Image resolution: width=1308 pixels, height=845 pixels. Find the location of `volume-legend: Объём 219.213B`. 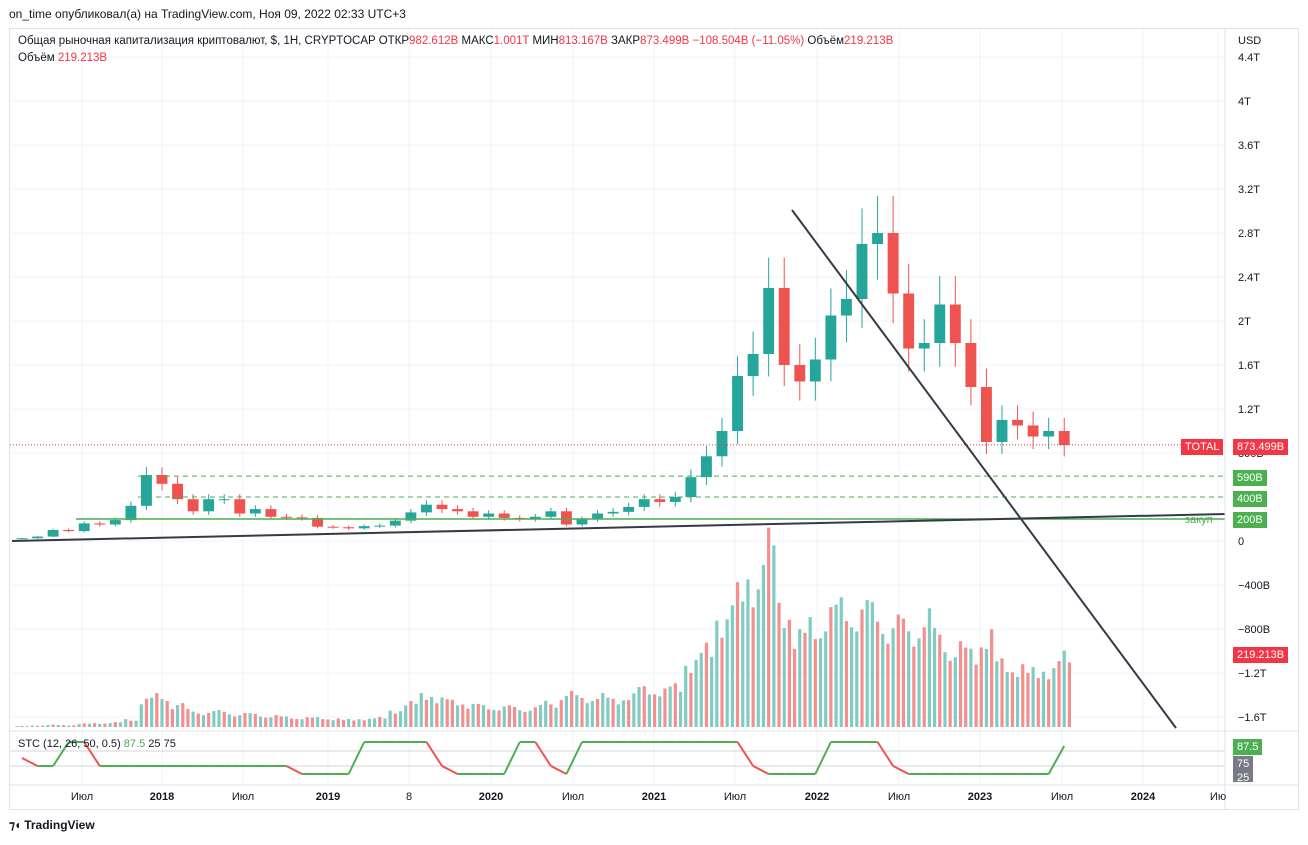

volume-legend: Объём 219.213B is located at coordinates (62, 58).